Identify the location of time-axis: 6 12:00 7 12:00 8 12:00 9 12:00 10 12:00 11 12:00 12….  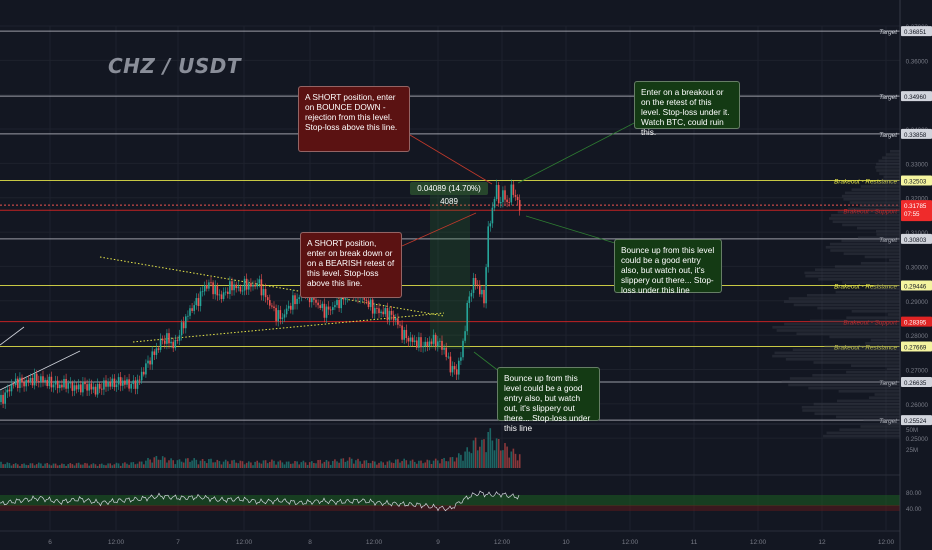
(471, 542).